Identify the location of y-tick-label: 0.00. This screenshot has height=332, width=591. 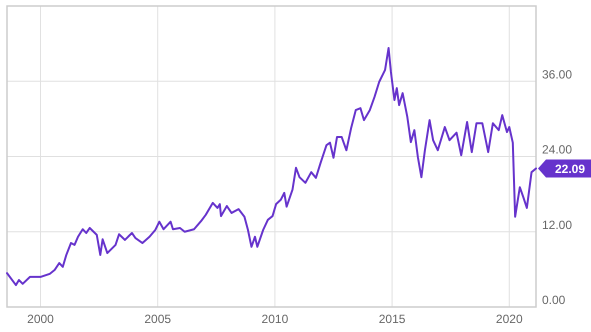
(554, 300).